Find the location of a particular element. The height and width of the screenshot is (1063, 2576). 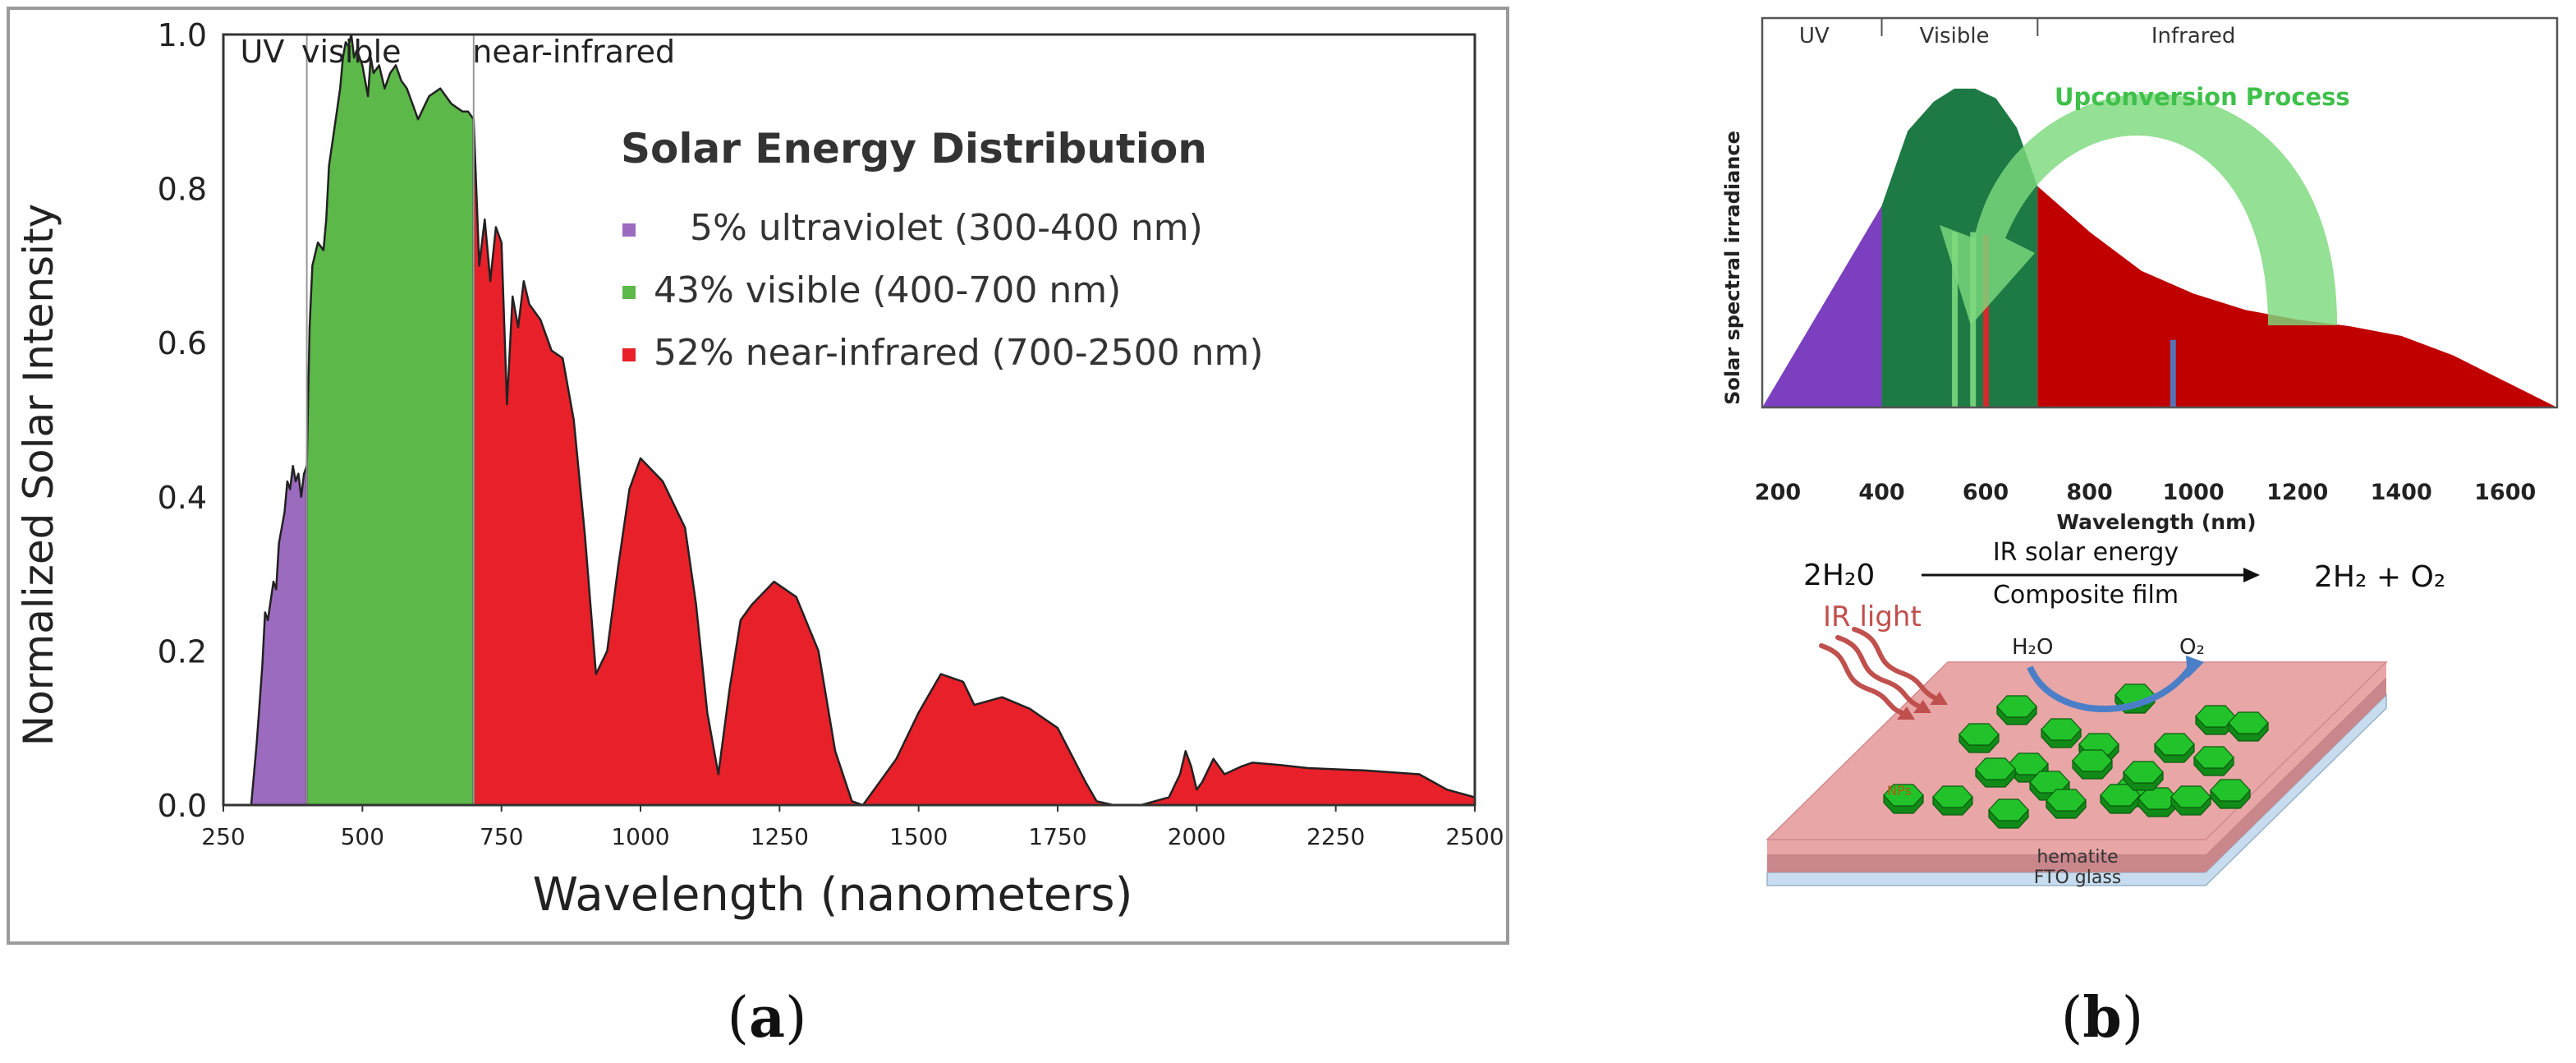

arrow-label-top: IR solar energy is located at coordinates (2086, 552).